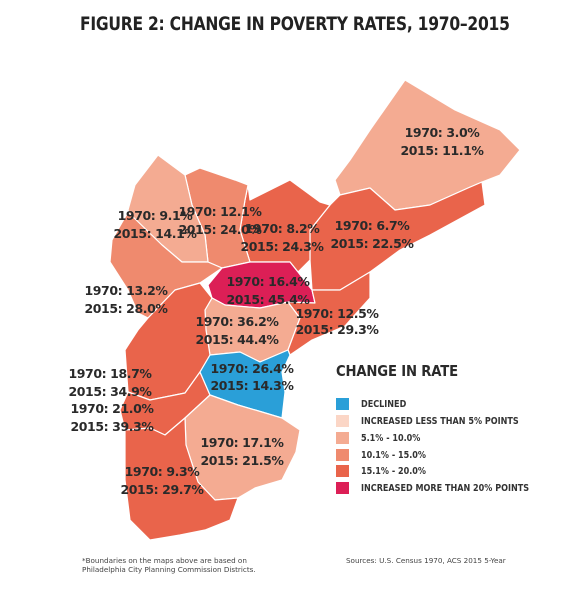 The height and width of the screenshot is (592, 582). What do you see at coordinates (394, 455) in the screenshot?
I see `legend-label: 10.1% - 15.0%` at bounding box center [394, 455].